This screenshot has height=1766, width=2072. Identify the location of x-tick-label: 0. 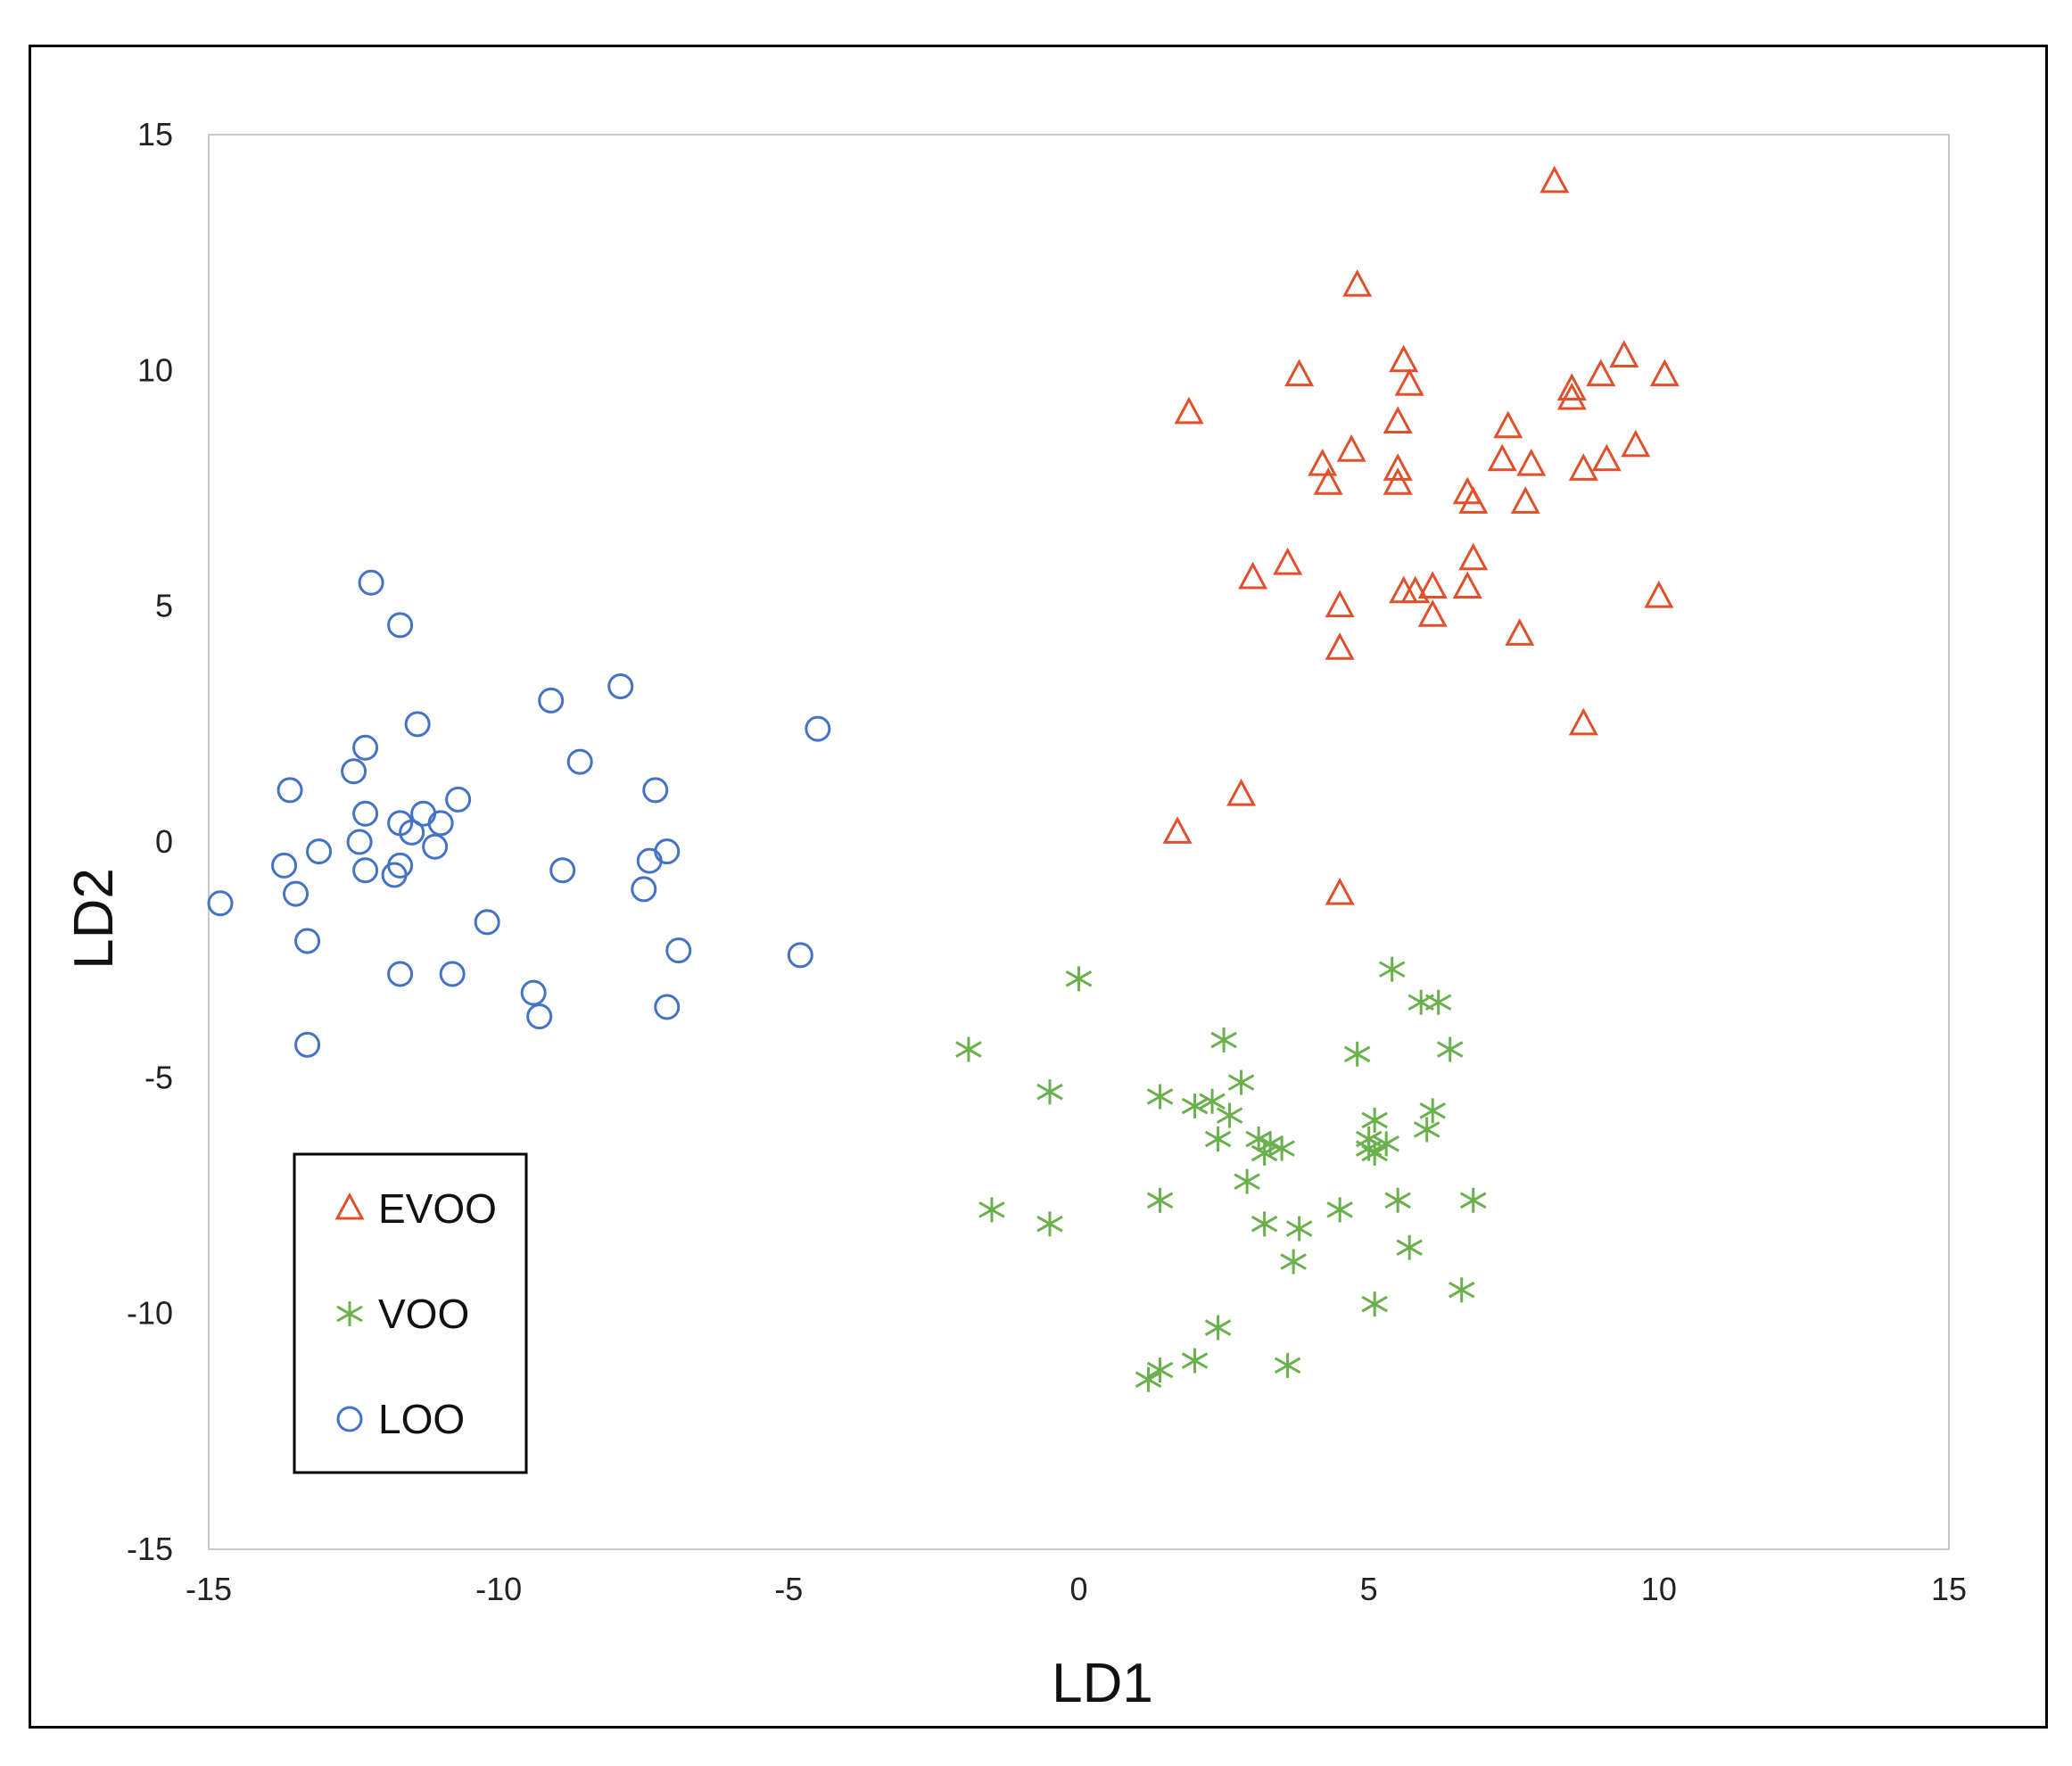
(1078, 1589).